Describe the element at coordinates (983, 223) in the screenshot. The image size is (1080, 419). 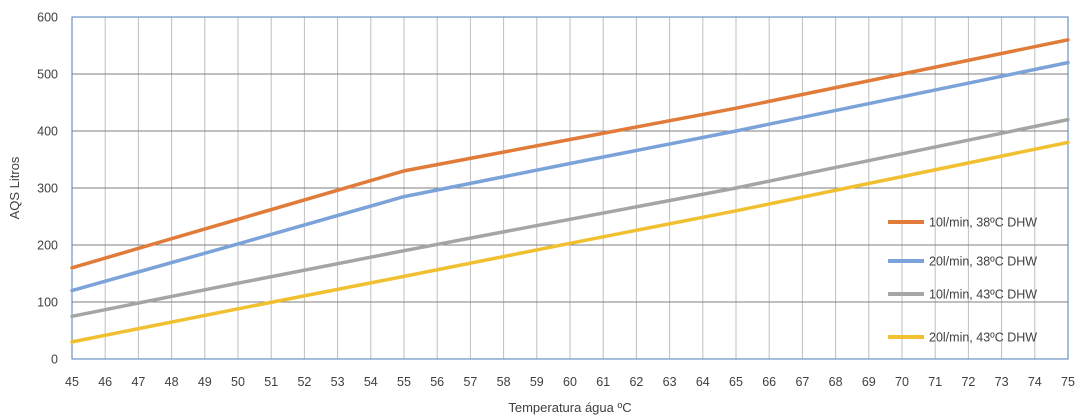
I see `legend-label: 10l/min, 38ºC DHW` at that location.